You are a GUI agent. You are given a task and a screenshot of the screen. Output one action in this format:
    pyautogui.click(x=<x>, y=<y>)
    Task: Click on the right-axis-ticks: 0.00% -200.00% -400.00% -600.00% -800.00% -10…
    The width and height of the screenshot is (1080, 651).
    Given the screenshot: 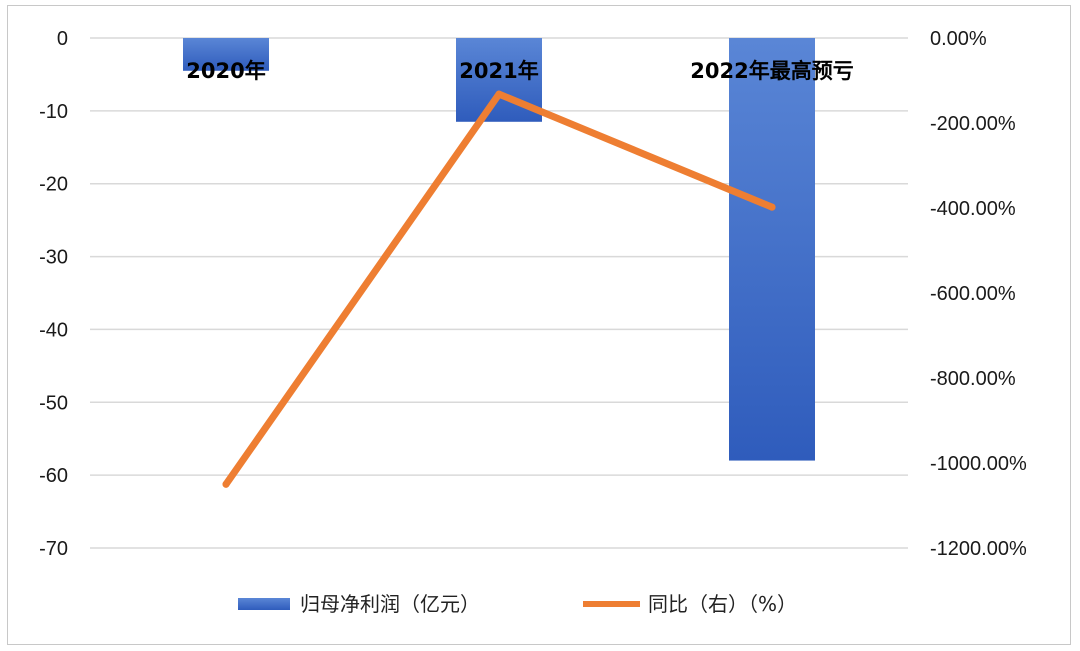 What is the action you would take?
    pyautogui.click(x=978, y=294)
    